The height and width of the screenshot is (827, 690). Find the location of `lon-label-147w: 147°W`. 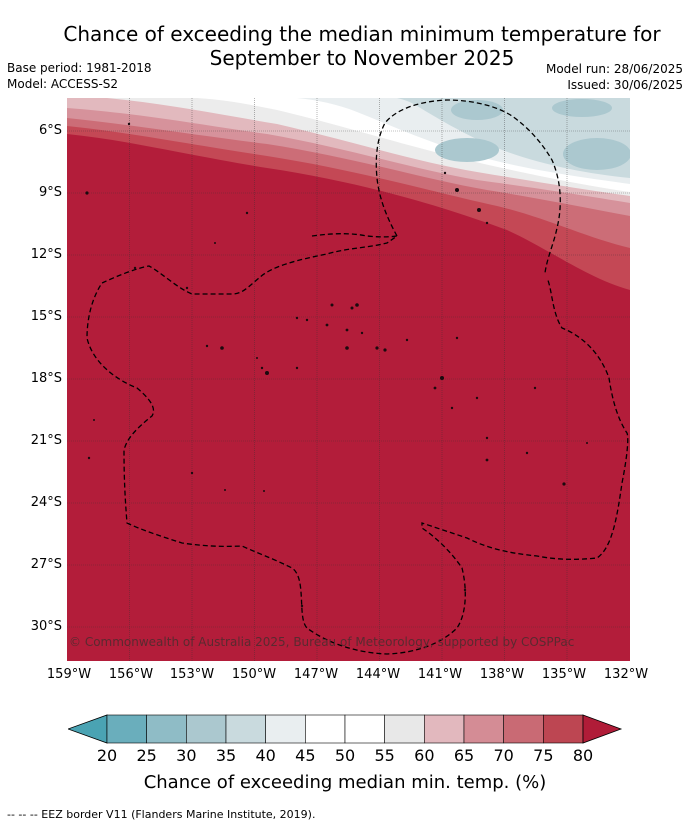

lon-label-147w: 147°W is located at coordinates (316, 674).